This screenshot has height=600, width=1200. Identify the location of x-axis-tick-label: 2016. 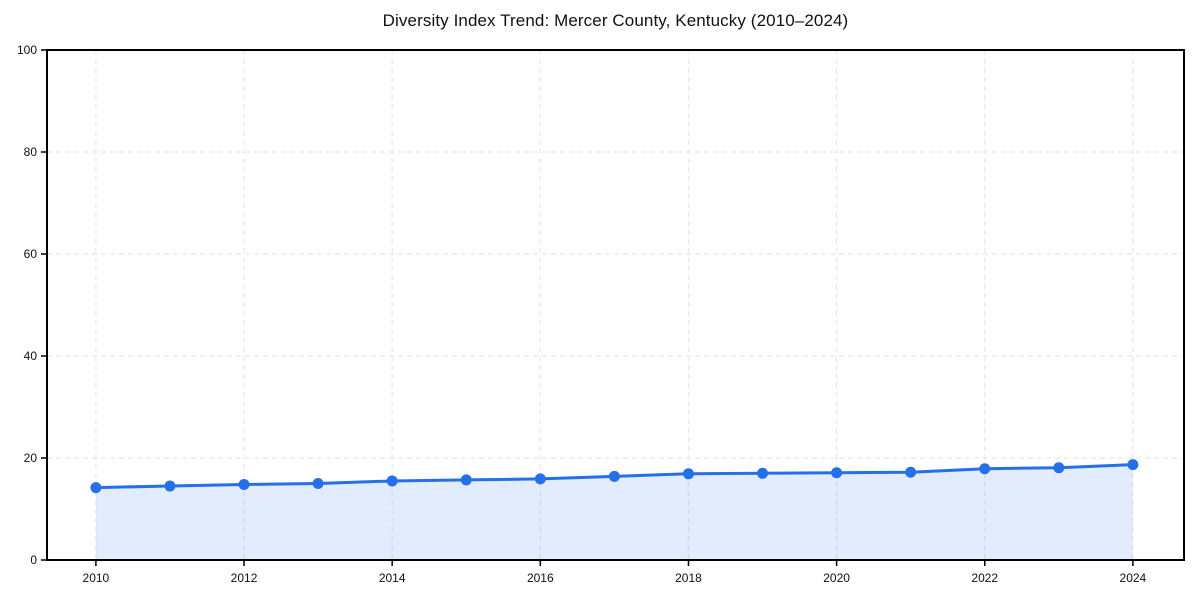
(540, 578).